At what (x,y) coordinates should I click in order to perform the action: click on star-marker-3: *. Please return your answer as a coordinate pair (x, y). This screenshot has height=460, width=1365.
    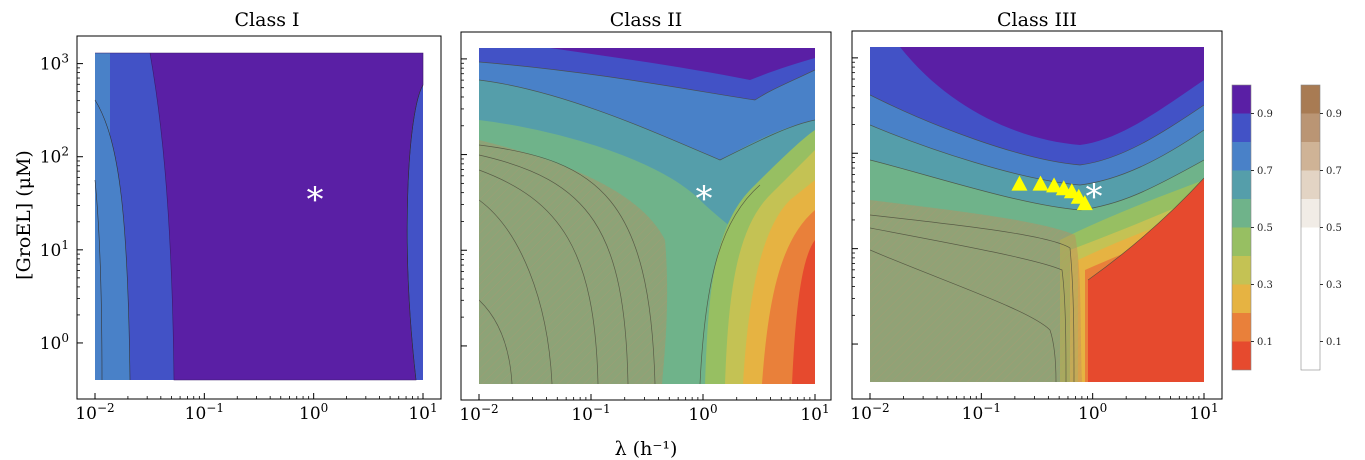
    Looking at the image, I should click on (1094, 197).